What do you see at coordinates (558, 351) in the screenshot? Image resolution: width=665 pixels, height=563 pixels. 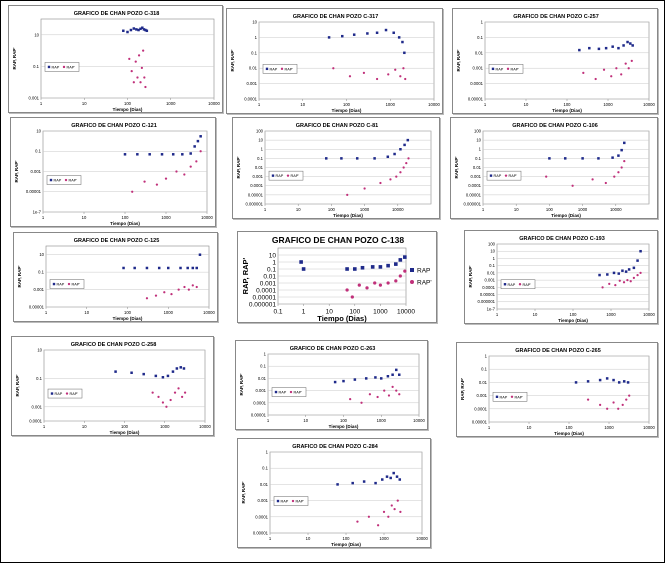 I see `chart-title: GRAFICO DE CHAN POZO C-265` at bounding box center [558, 351].